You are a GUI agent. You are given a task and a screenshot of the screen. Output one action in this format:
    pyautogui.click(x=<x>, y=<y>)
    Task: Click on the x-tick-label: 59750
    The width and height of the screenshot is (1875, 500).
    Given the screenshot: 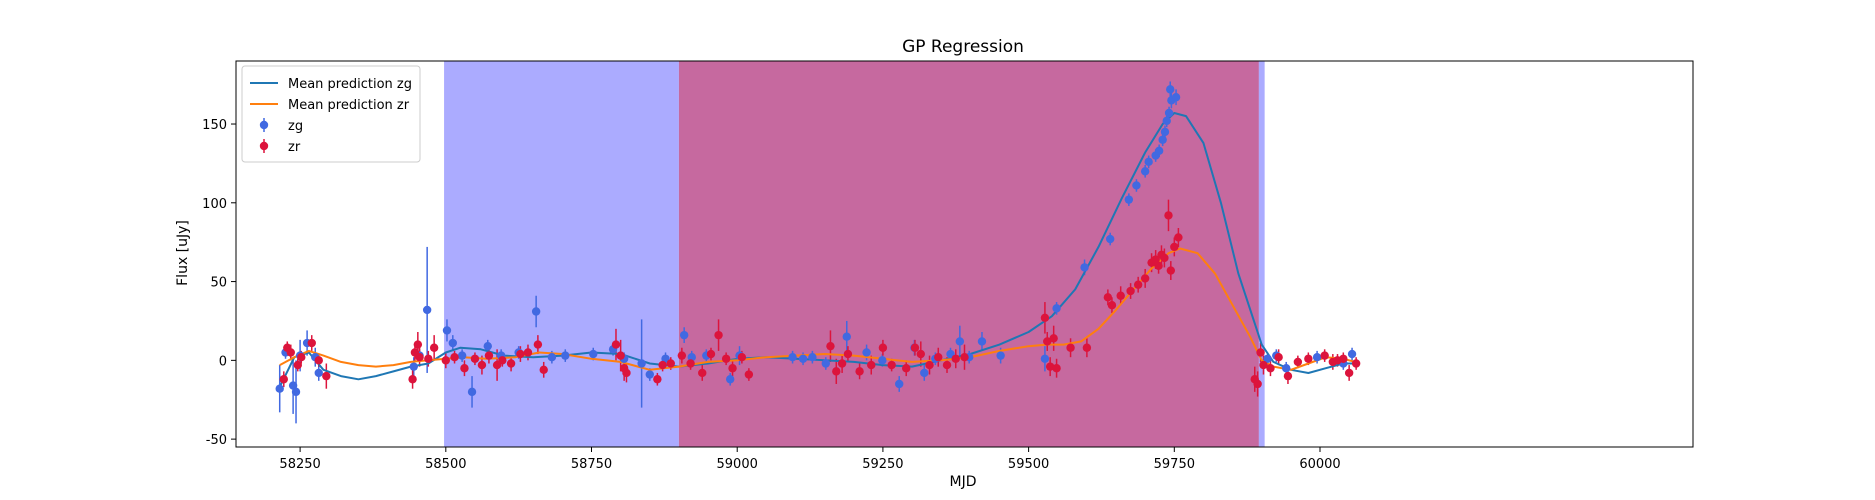 What is the action you would take?
    pyautogui.click(x=1174, y=464)
    